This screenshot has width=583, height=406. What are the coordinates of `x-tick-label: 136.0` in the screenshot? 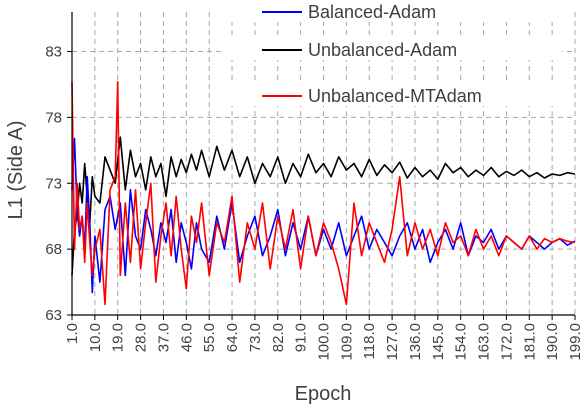 It's located at (415, 342).